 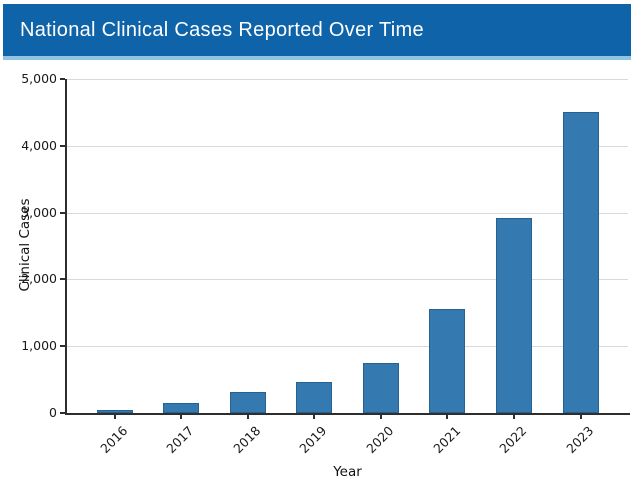 What do you see at coordinates (347, 414) in the screenshot?
I see `x-axis-line` at bounding box center [347, 414].